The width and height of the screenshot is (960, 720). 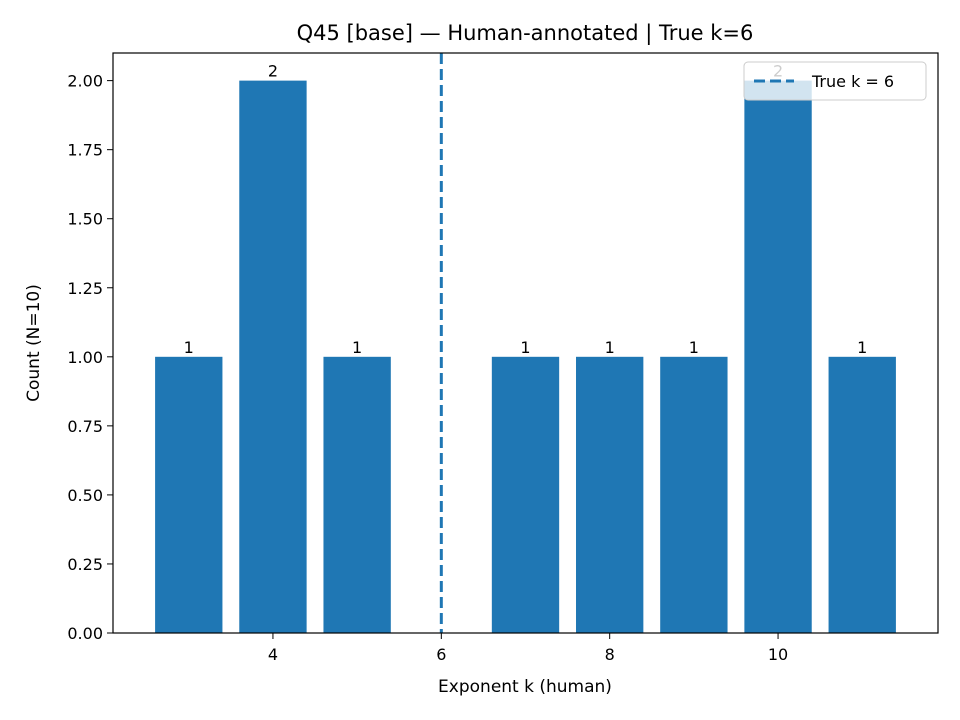 I want to click on y-axis-label: Count (N=10), so click(x=34, y=343).